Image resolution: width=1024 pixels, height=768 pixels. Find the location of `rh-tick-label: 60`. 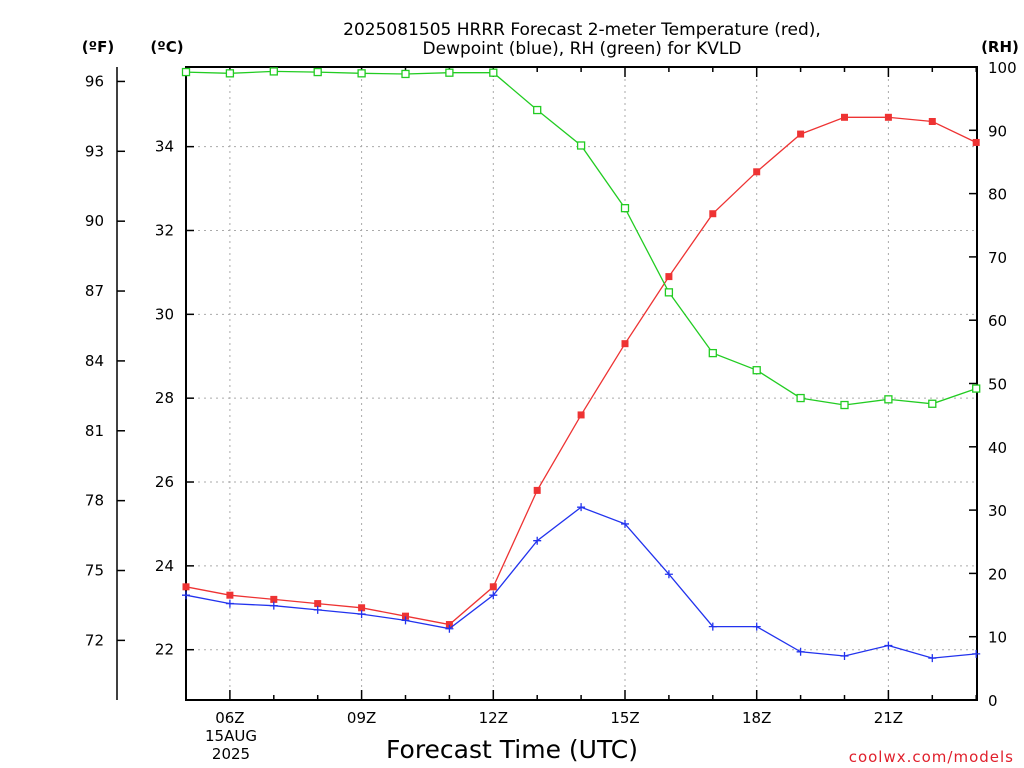

rh-tick-label: 60 is located at coordinates (997, 321).